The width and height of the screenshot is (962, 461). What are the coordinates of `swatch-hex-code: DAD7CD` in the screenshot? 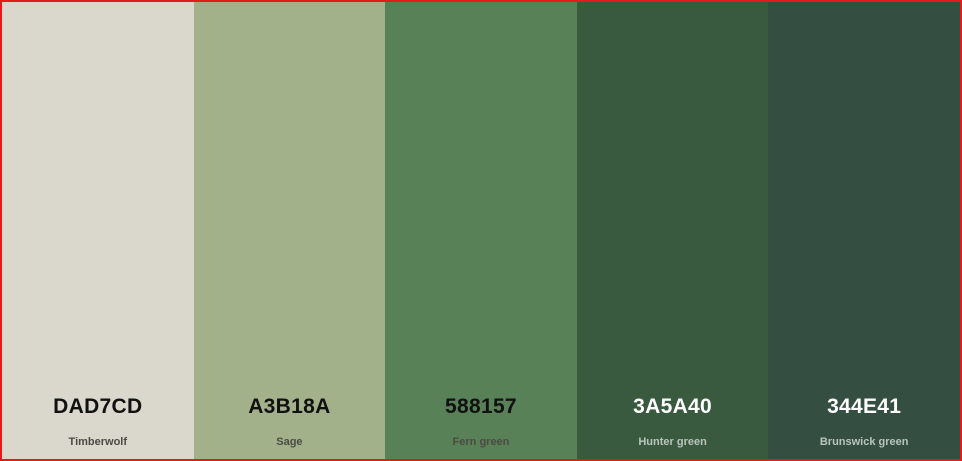 It's located at (98, 406).